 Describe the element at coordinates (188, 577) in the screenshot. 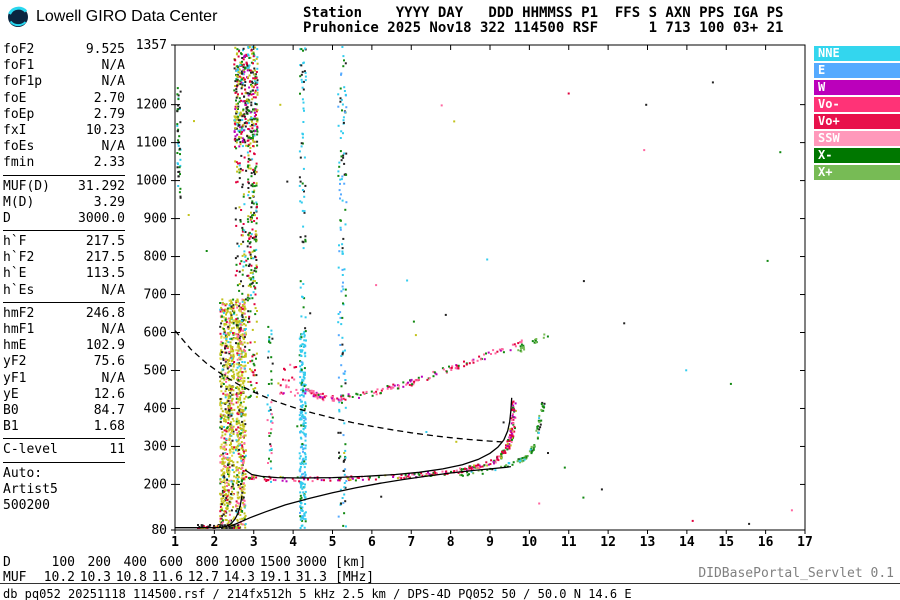

I see `muf-row: MUF 10.2 10.3 10.8 11.6 12.7 14.3 19.1 31.3 [MHz]` at that location.